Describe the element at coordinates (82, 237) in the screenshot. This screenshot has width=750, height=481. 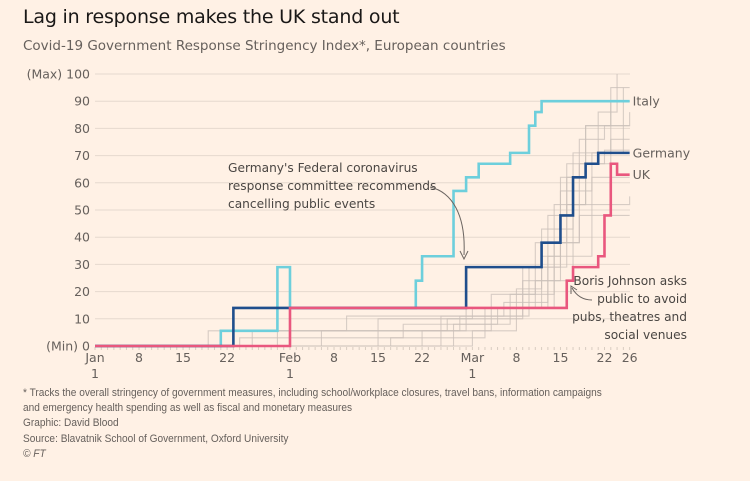
I see `y-tick-label: 40` at that location.